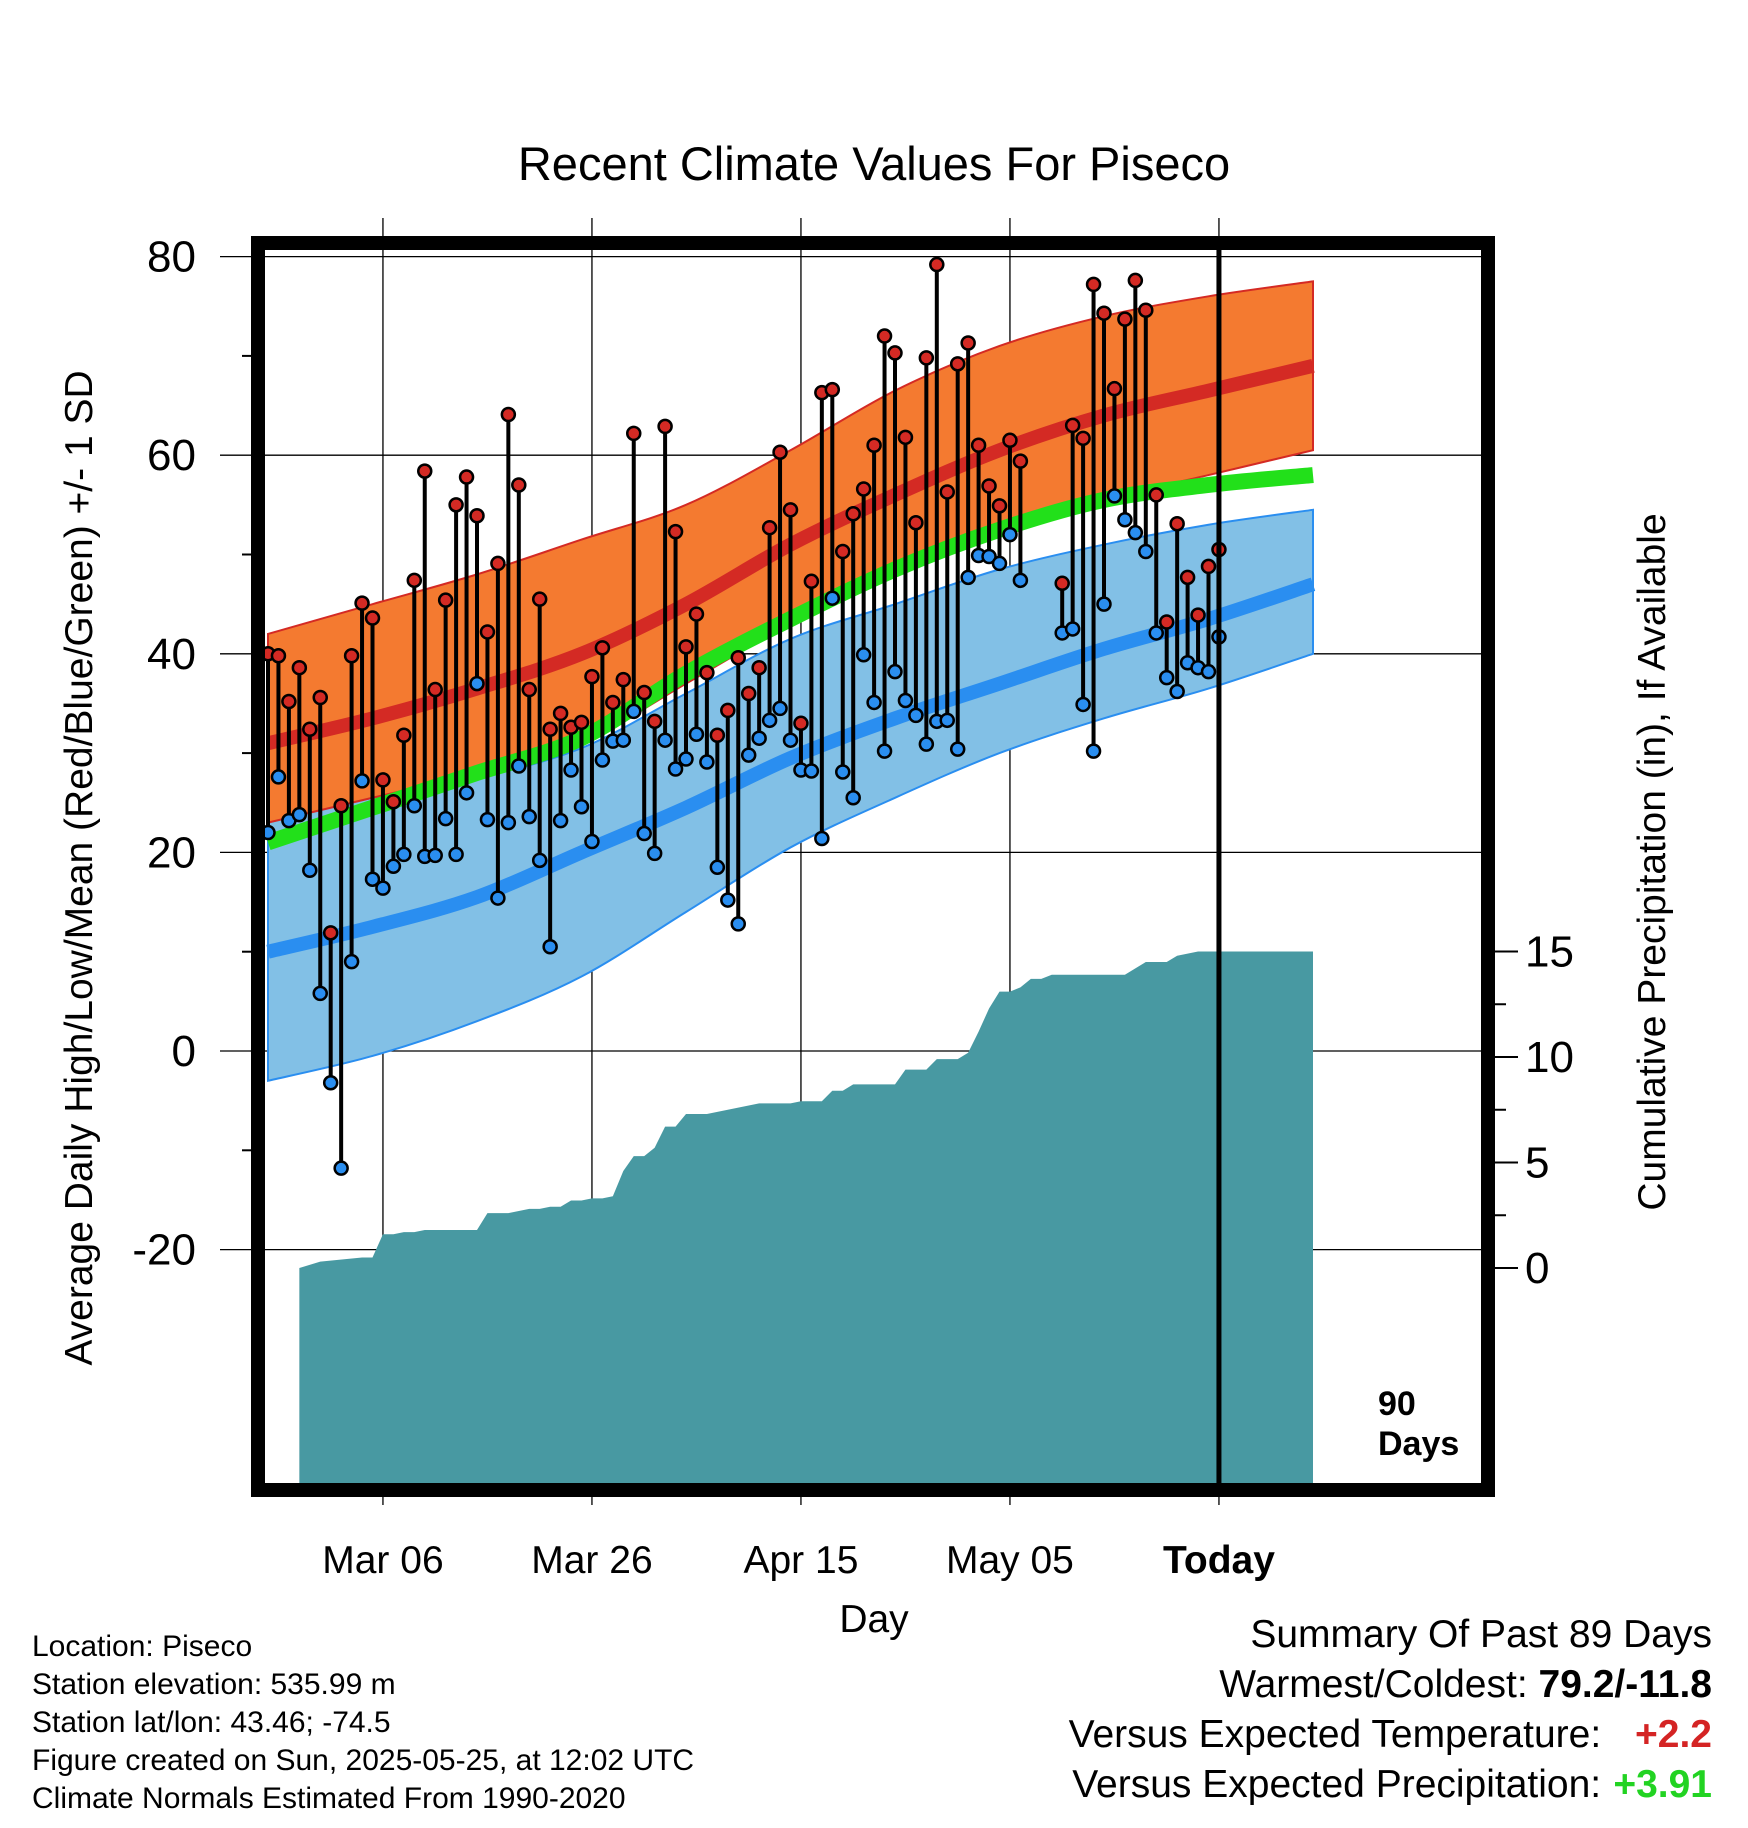 The image size is (1748, 1828). What do you see at coordinates (1673, 1734) in the screenshot?
I see `temp-departure-value: +2.2` at bounding box center [1673, 1734].